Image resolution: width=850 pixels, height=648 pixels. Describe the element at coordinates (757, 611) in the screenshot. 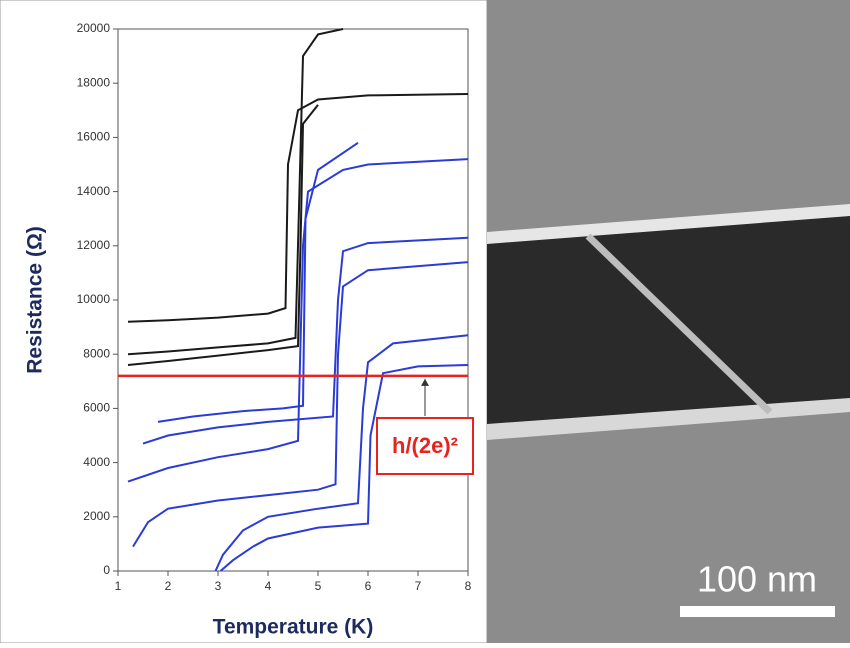

I see `scale-bar` at that location.